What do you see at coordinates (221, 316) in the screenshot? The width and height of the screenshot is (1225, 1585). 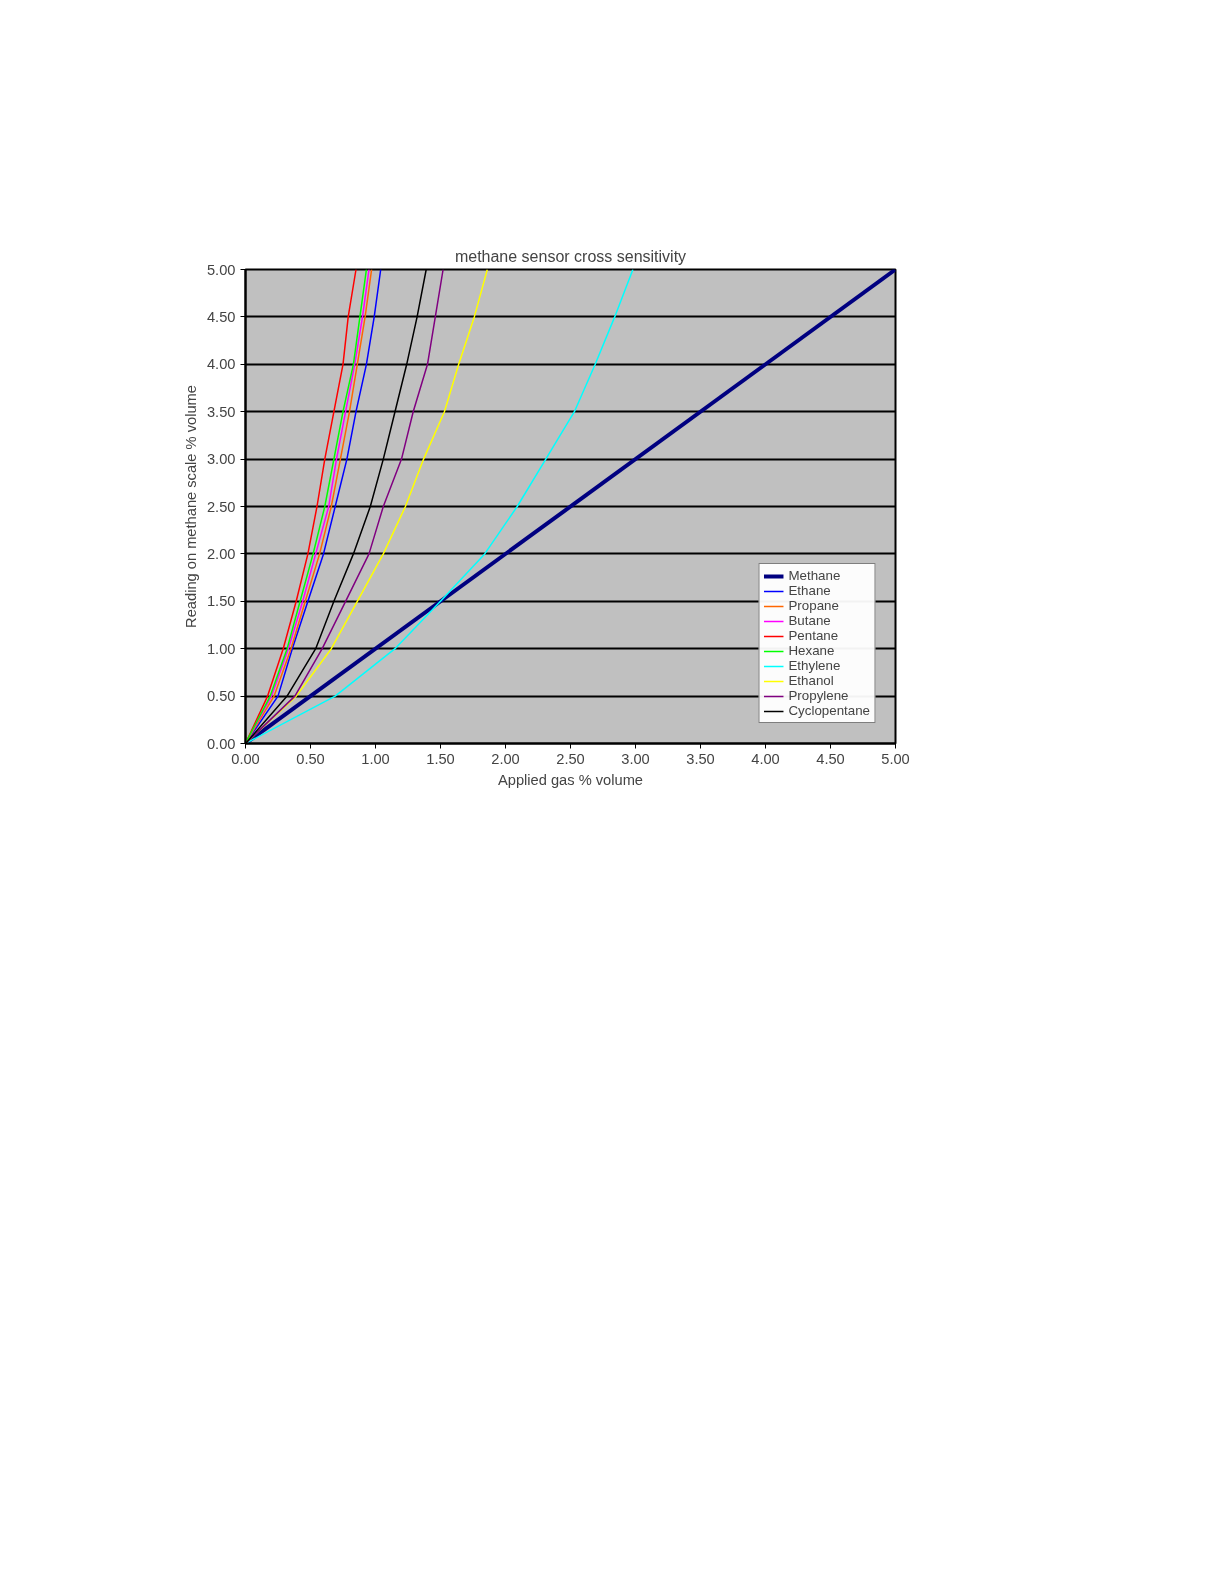 I see `y-tick-label: 4.50` at bounding box center [221, 316].